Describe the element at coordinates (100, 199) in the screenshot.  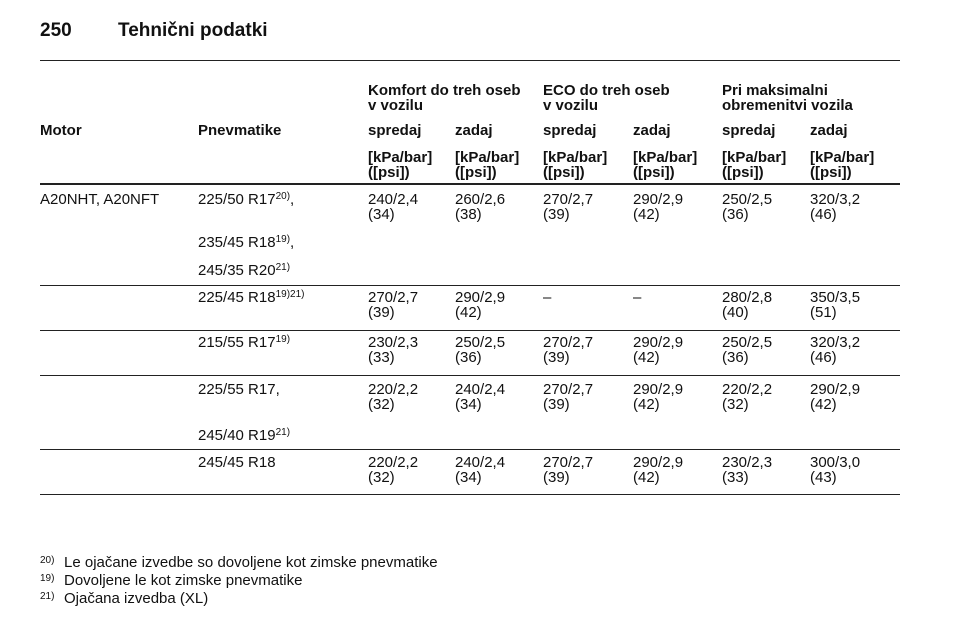
I see `motor: A20NHT, A20NFT` at that location.